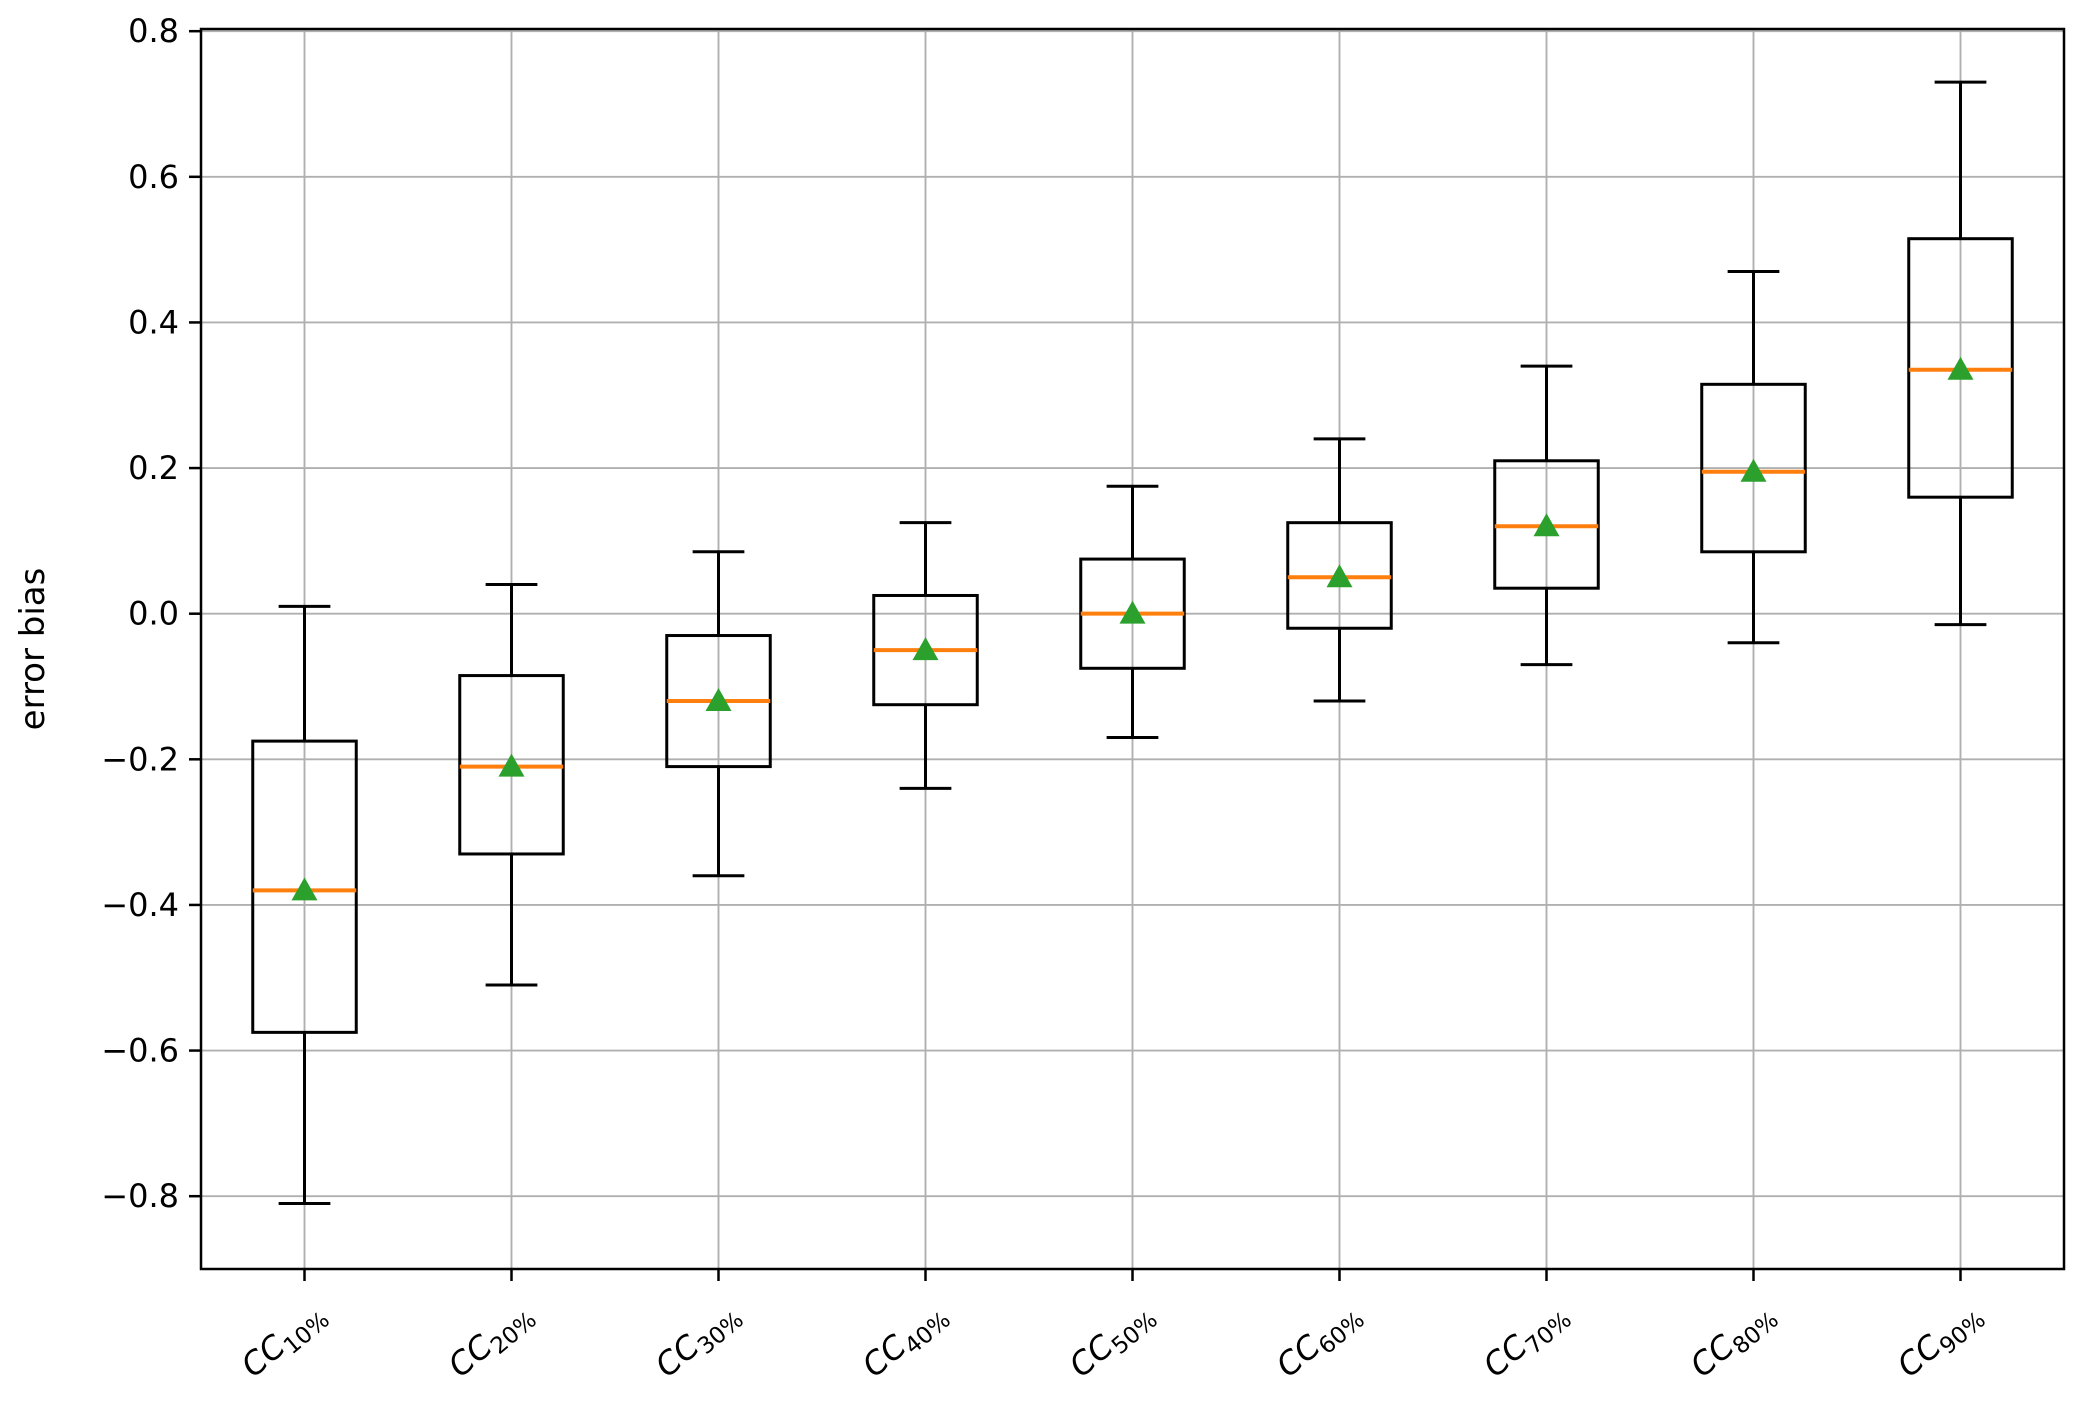 This screenshot has width=2081, height=1424. Describe the element at coordinates (153, 614) in the screenshot. I see `y-tick-label: 0.0` at that location.